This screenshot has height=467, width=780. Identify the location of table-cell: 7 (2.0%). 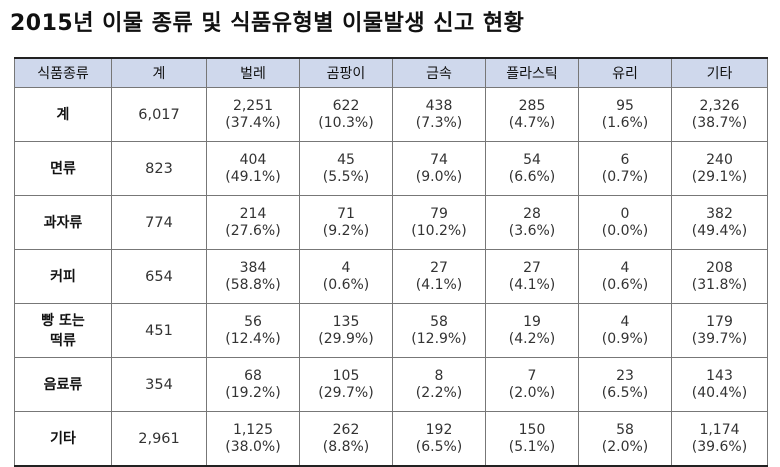
(532, 384).